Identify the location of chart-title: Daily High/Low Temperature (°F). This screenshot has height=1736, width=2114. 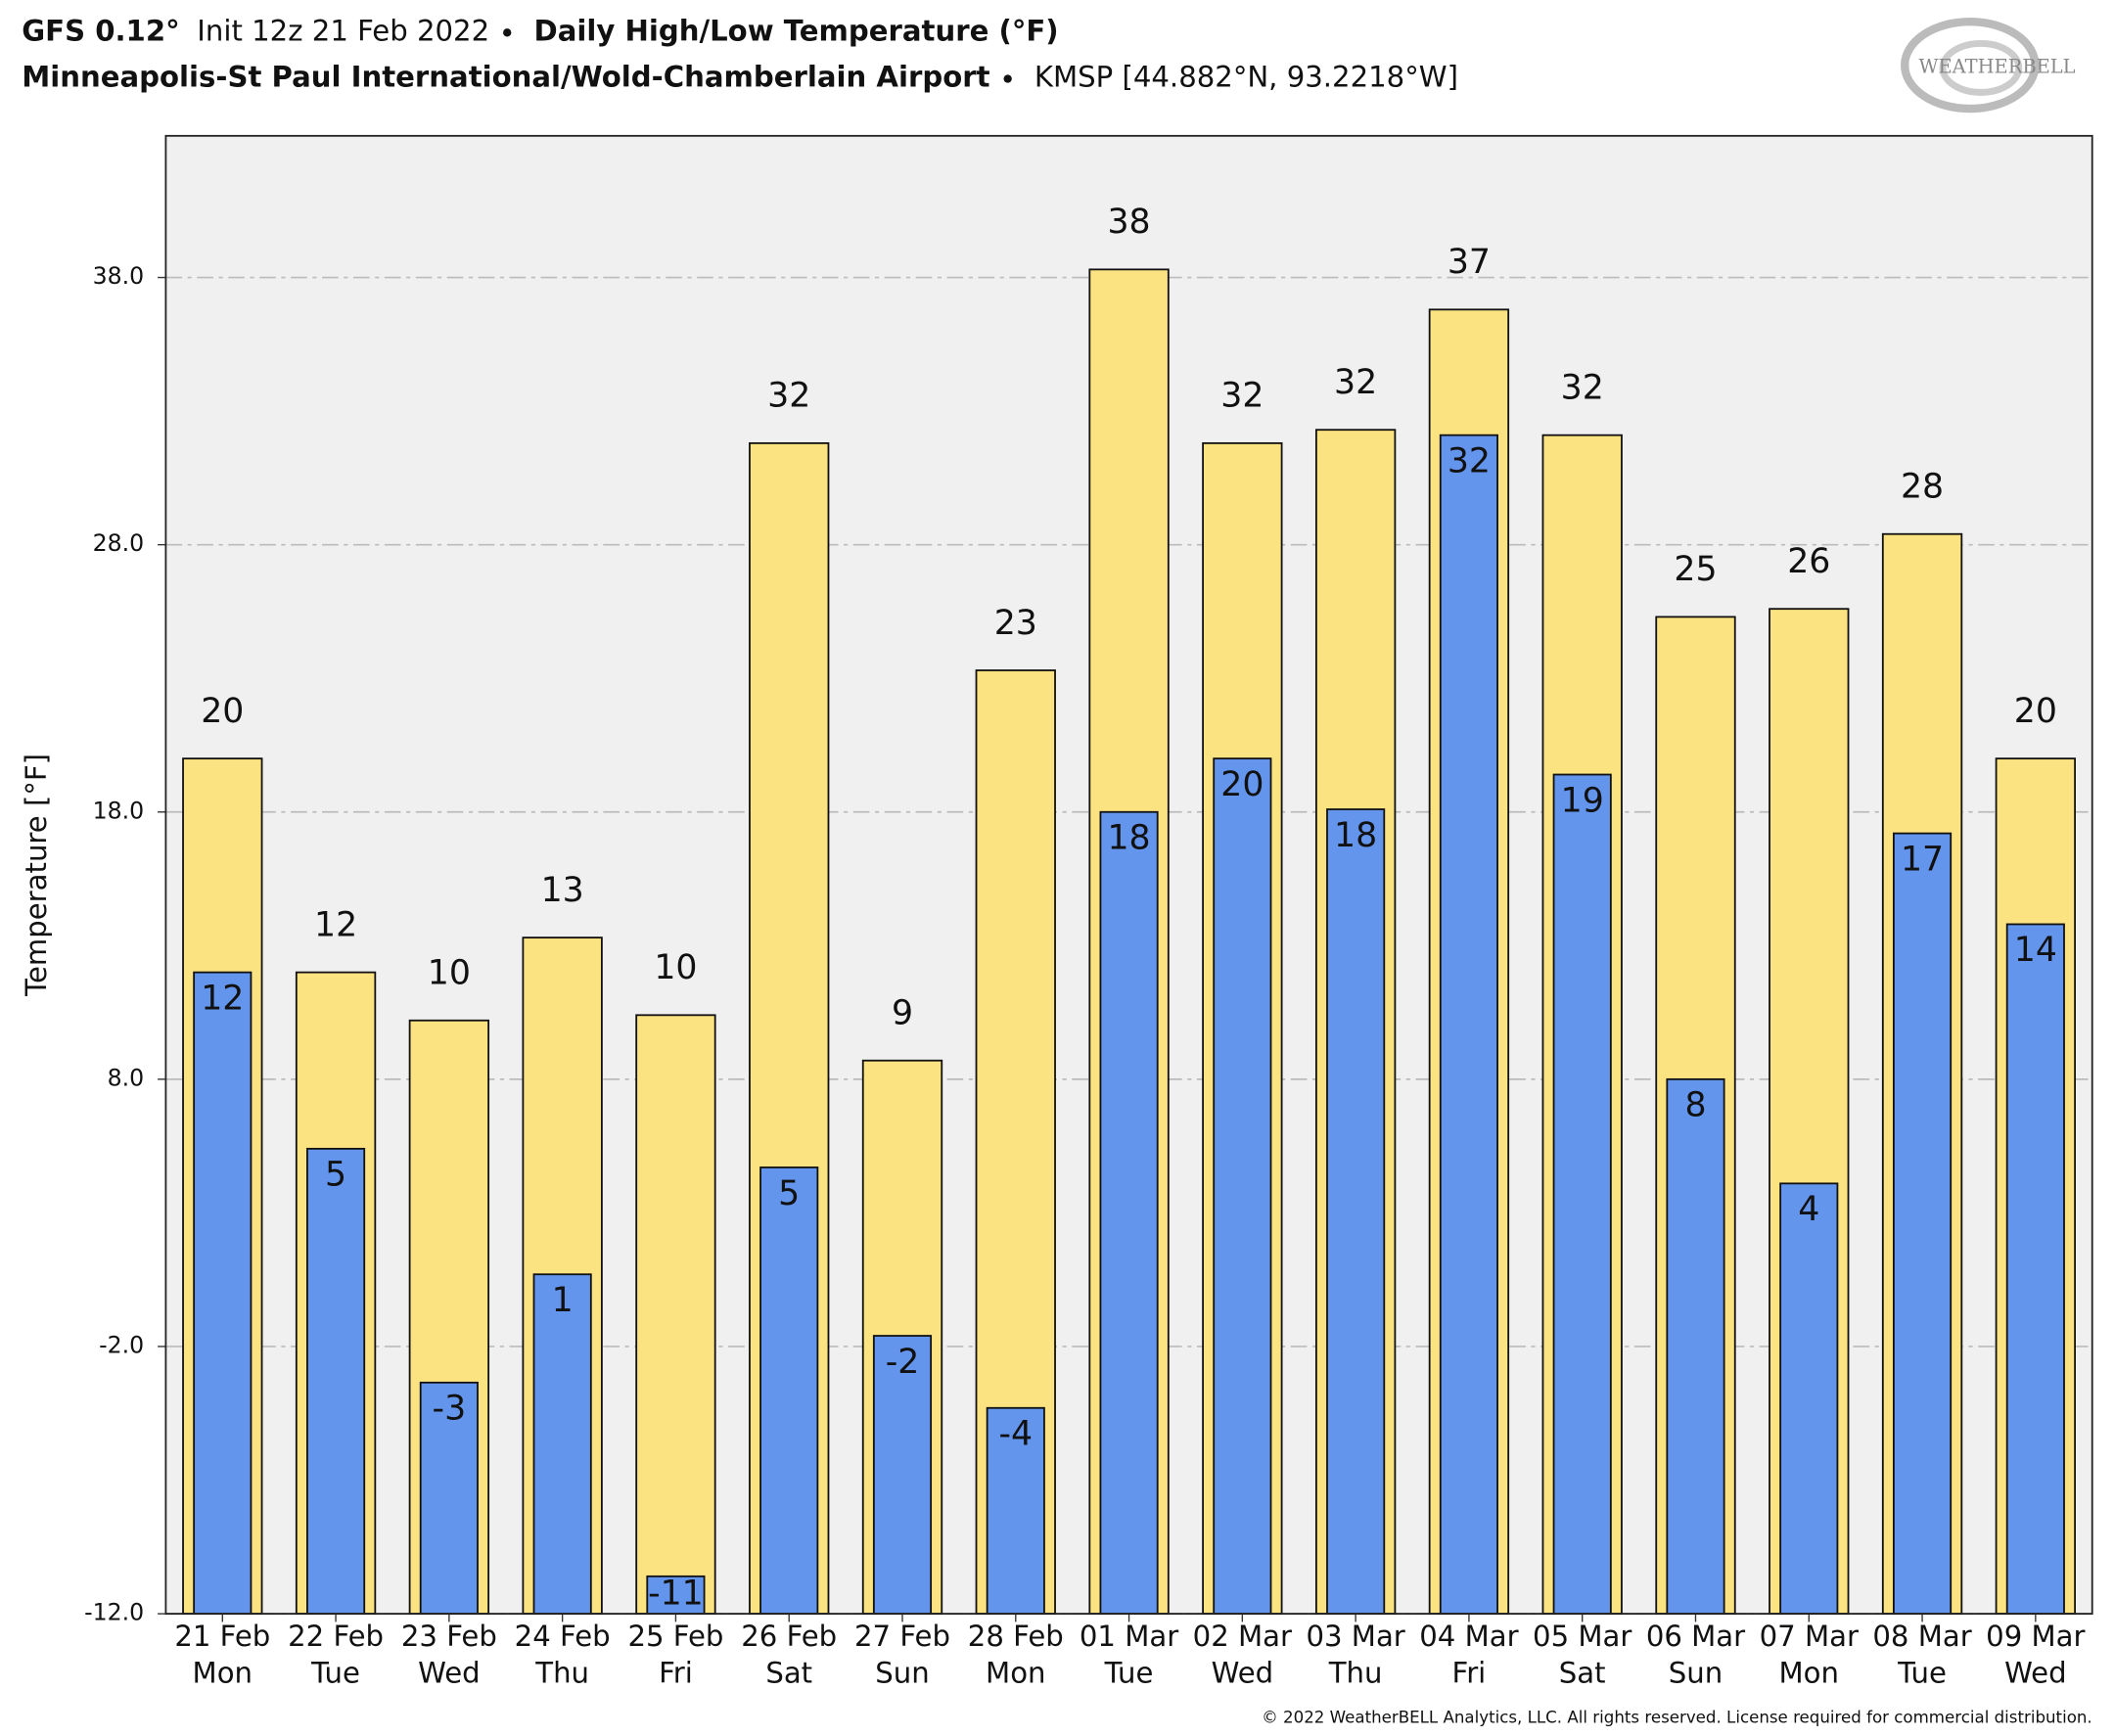
(797, 31).